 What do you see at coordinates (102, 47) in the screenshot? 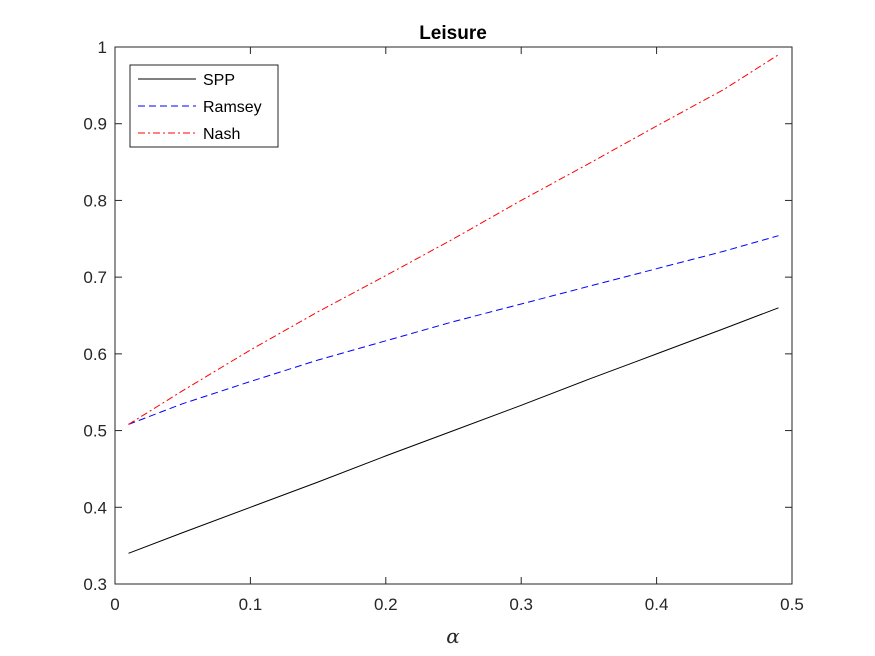
I see `y-tick-label: 1` at bounding box center [102, 47].